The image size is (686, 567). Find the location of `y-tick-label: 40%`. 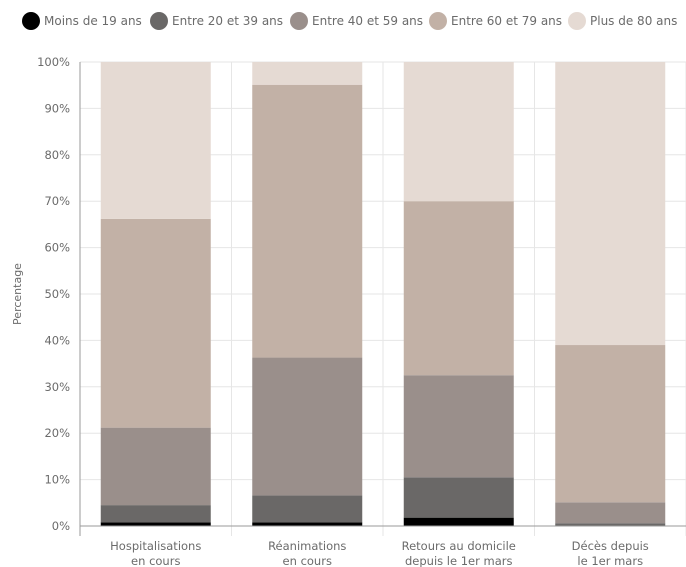

y-tick-label: 40% is located at coordinates (57, 340).